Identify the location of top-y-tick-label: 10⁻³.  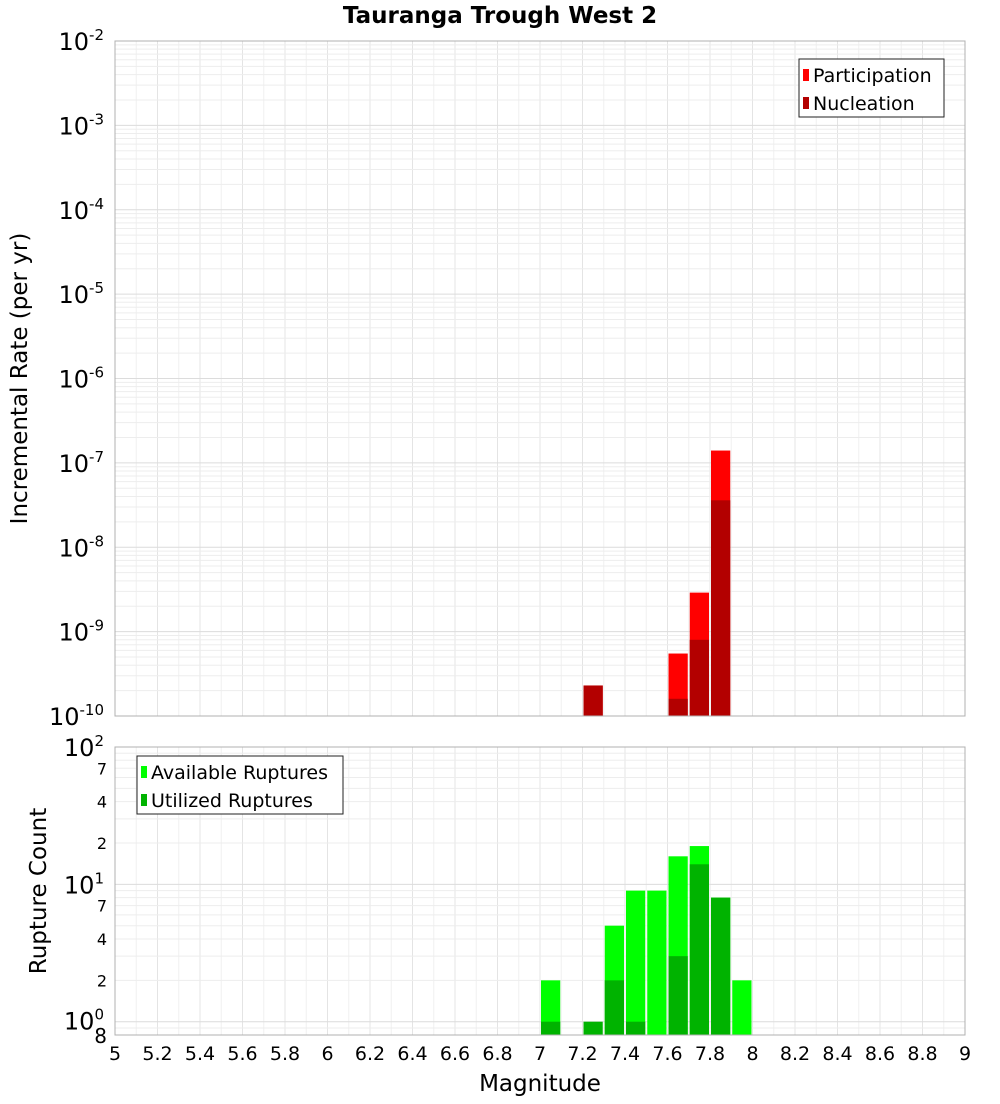
(81, 125).